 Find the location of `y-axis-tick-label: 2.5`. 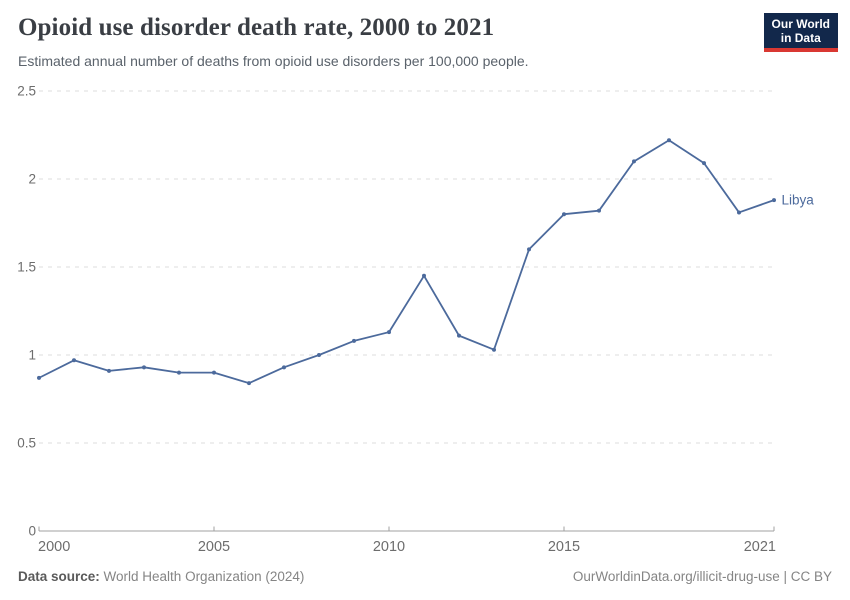

y-axis-tick-label: 2.5 is located at coordinates (26, 91).